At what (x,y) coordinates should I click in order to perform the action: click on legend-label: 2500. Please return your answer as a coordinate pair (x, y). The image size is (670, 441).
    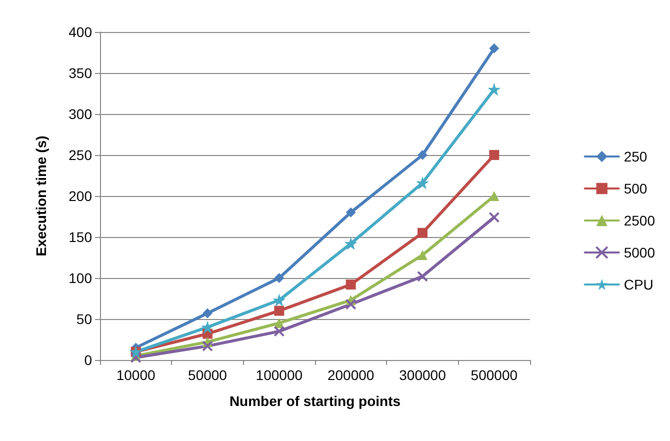
    Looking at the image, I should click on (640, 220).